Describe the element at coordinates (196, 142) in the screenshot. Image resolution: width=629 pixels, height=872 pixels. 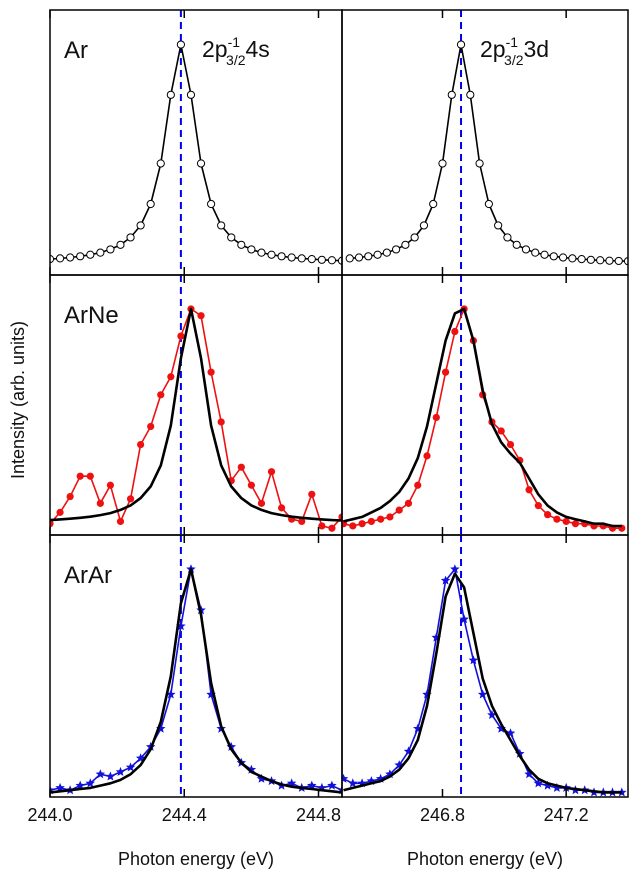
I see `plot-area` at that location.